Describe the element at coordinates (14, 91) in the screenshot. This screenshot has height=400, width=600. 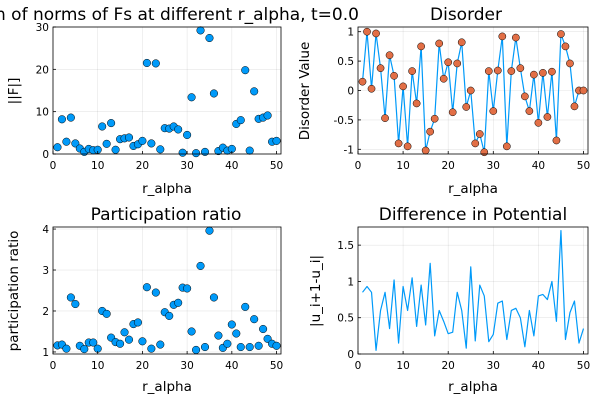
I see `y-axis-label: ||F|]` at that location.